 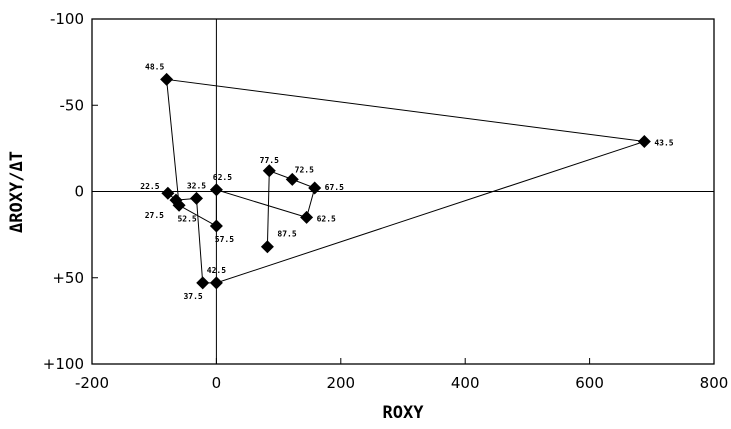 I want to click on data-point-label: 42.5, so click(x=216, y=270).